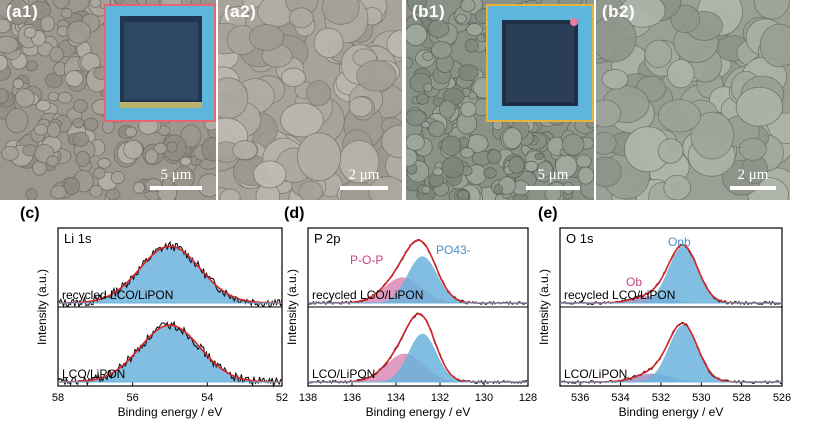 Image resolution: width=834 pixels, height=432 pixels. I want to click on scalebar-b2: 2 μm, so click(753, 178).